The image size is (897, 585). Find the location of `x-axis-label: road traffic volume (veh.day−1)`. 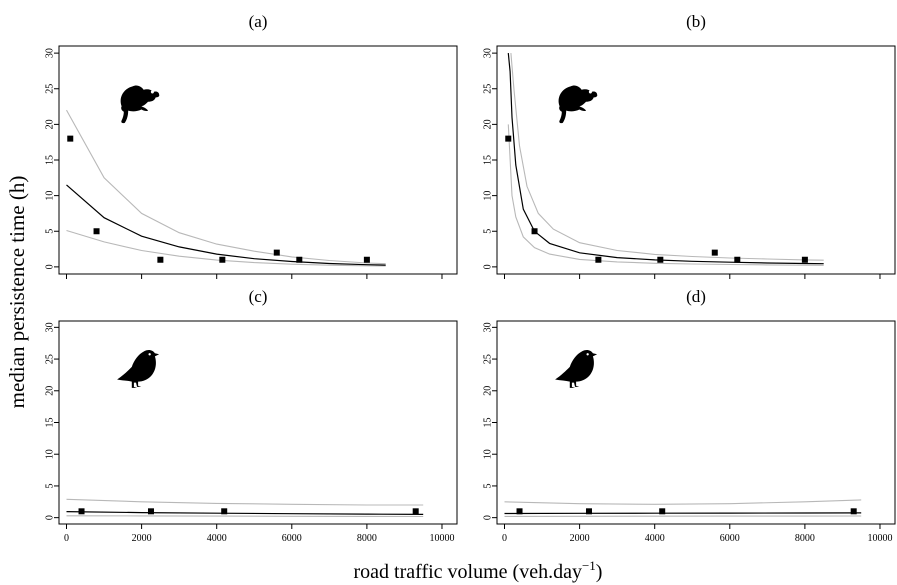

x-axis-label: road traffic volume (veh.day−1) is located at coordinates (478, 570).